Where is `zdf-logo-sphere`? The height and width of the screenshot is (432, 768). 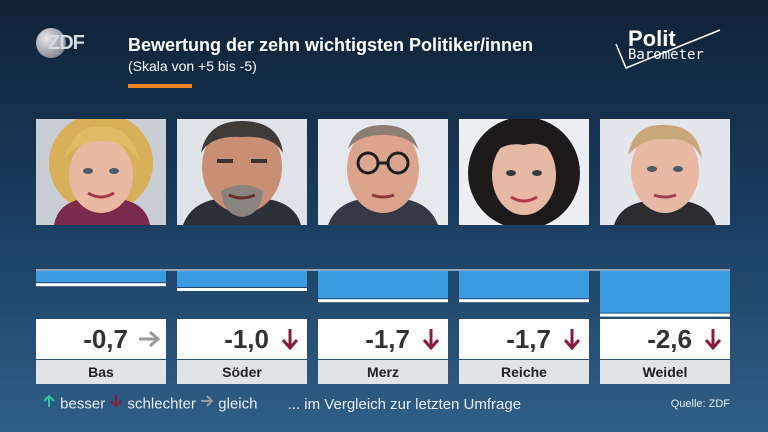 zdf-logo-sphere is located at coordinates (51, 43).